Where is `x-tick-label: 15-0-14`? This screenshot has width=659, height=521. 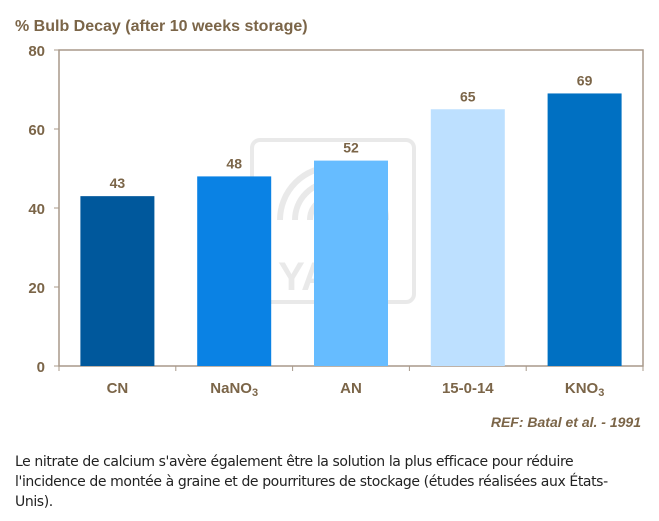
x-tick-label: 15-0-14 is located at coordinates (468, 388).